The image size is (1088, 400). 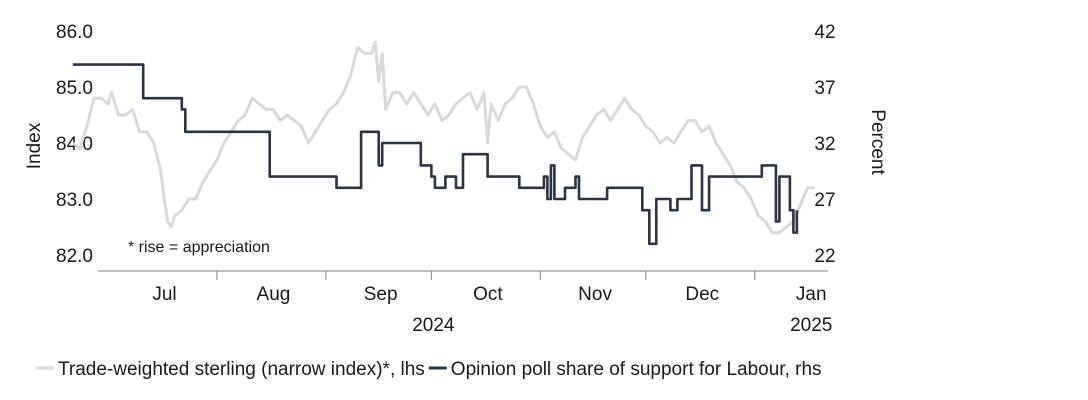 I want to click on right-tick-label: 22, so click(x=824, y=256).